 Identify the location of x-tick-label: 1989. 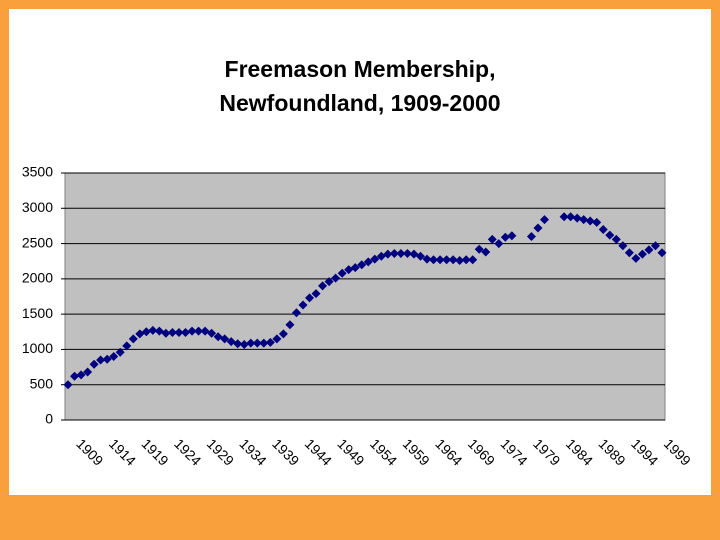
(611, 451).